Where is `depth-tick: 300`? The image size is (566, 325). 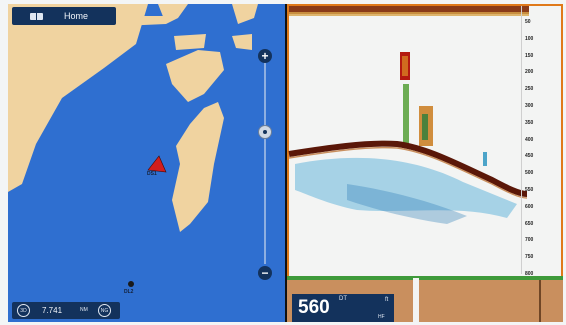 depth-tick: 300 is located at coordinates (529, 106).